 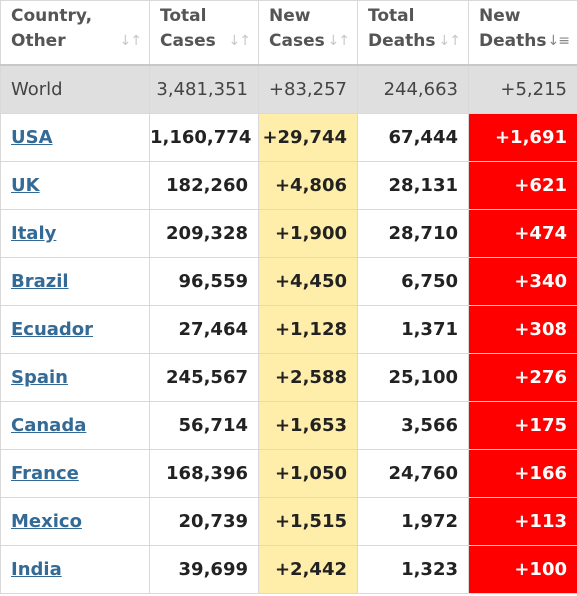 I want to click on new-deaths-cell: +308, so click(x=522, y=329).